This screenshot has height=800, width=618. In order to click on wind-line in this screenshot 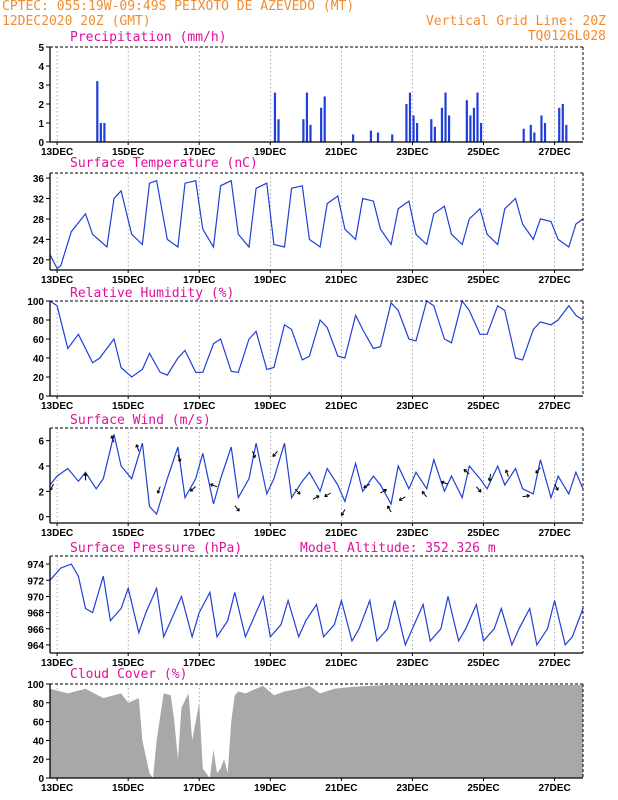, I will do `click(316, 475)`.